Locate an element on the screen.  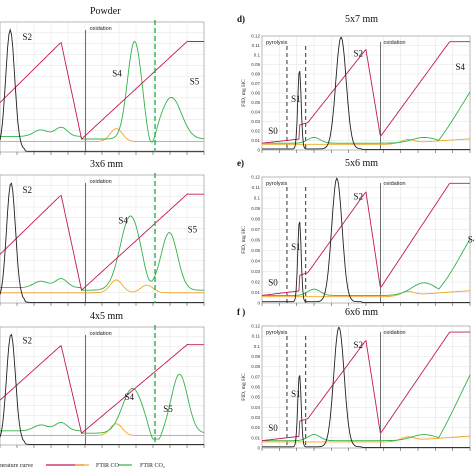
chart-panel-3: 4x5 mm oxidation S2 S4 S5 is located at coordinates (102, 379).